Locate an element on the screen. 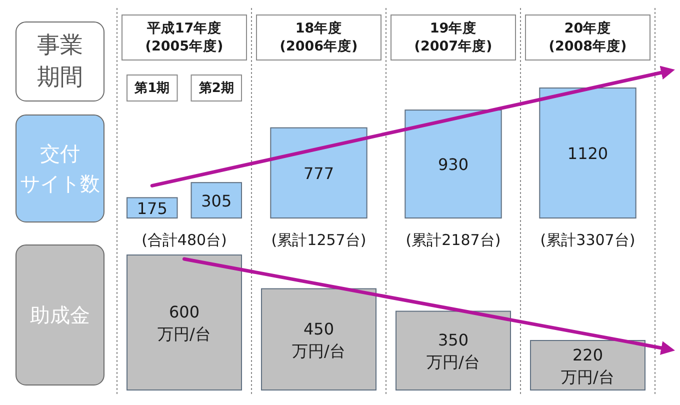 The height and width of the screenshot is (405, 680). data-label: 175 is located at coordinates (152, 208).